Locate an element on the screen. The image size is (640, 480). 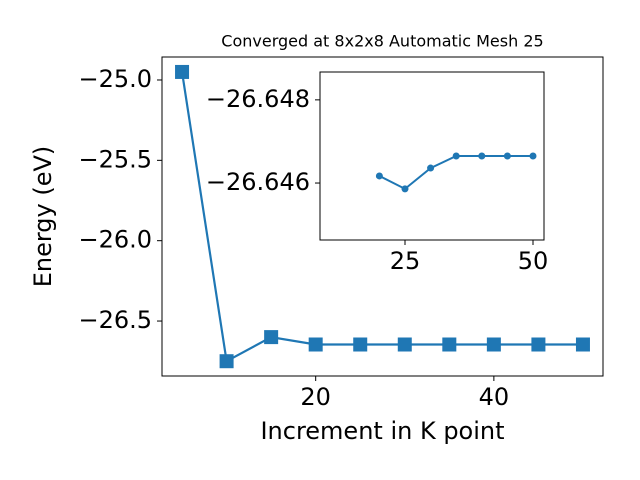
x-tick-label: 25 is located at coordinates (405, 261).